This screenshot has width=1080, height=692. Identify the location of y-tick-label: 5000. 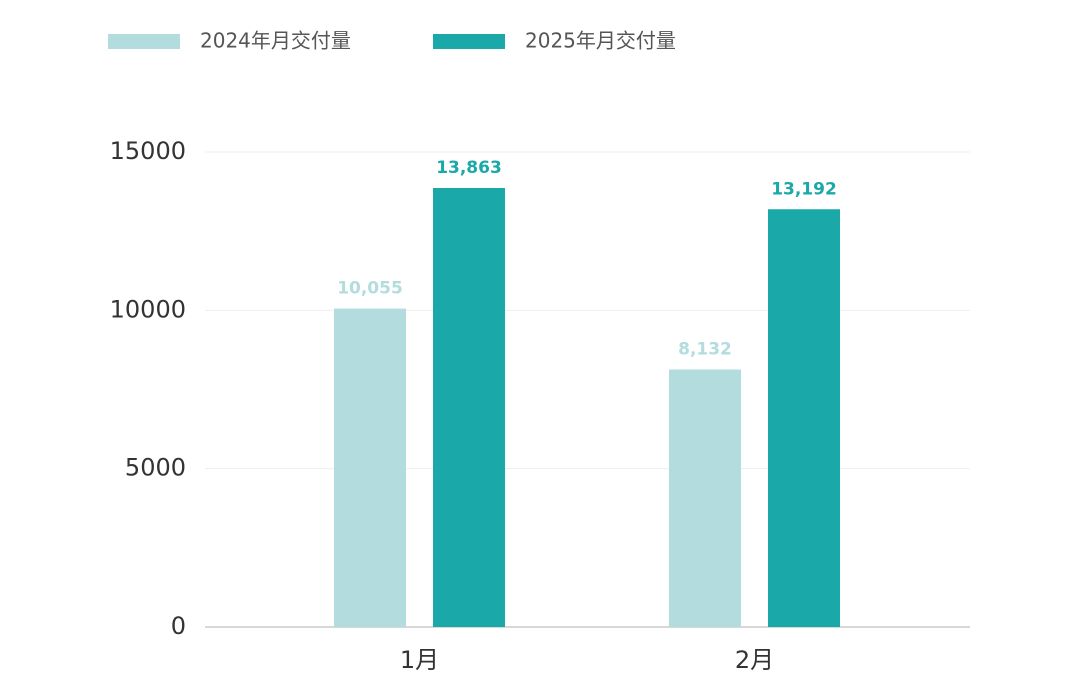
(155, 468).